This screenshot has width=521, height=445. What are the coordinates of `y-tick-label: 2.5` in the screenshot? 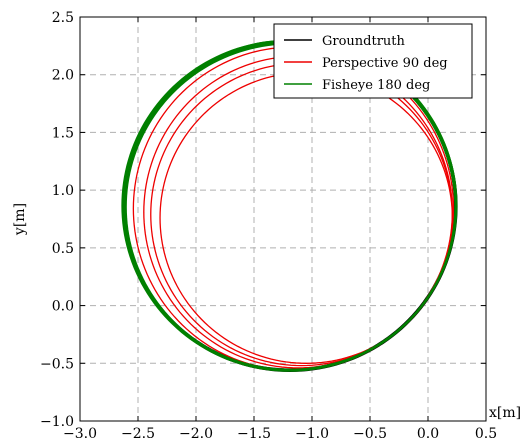 It's located at (63, 18).